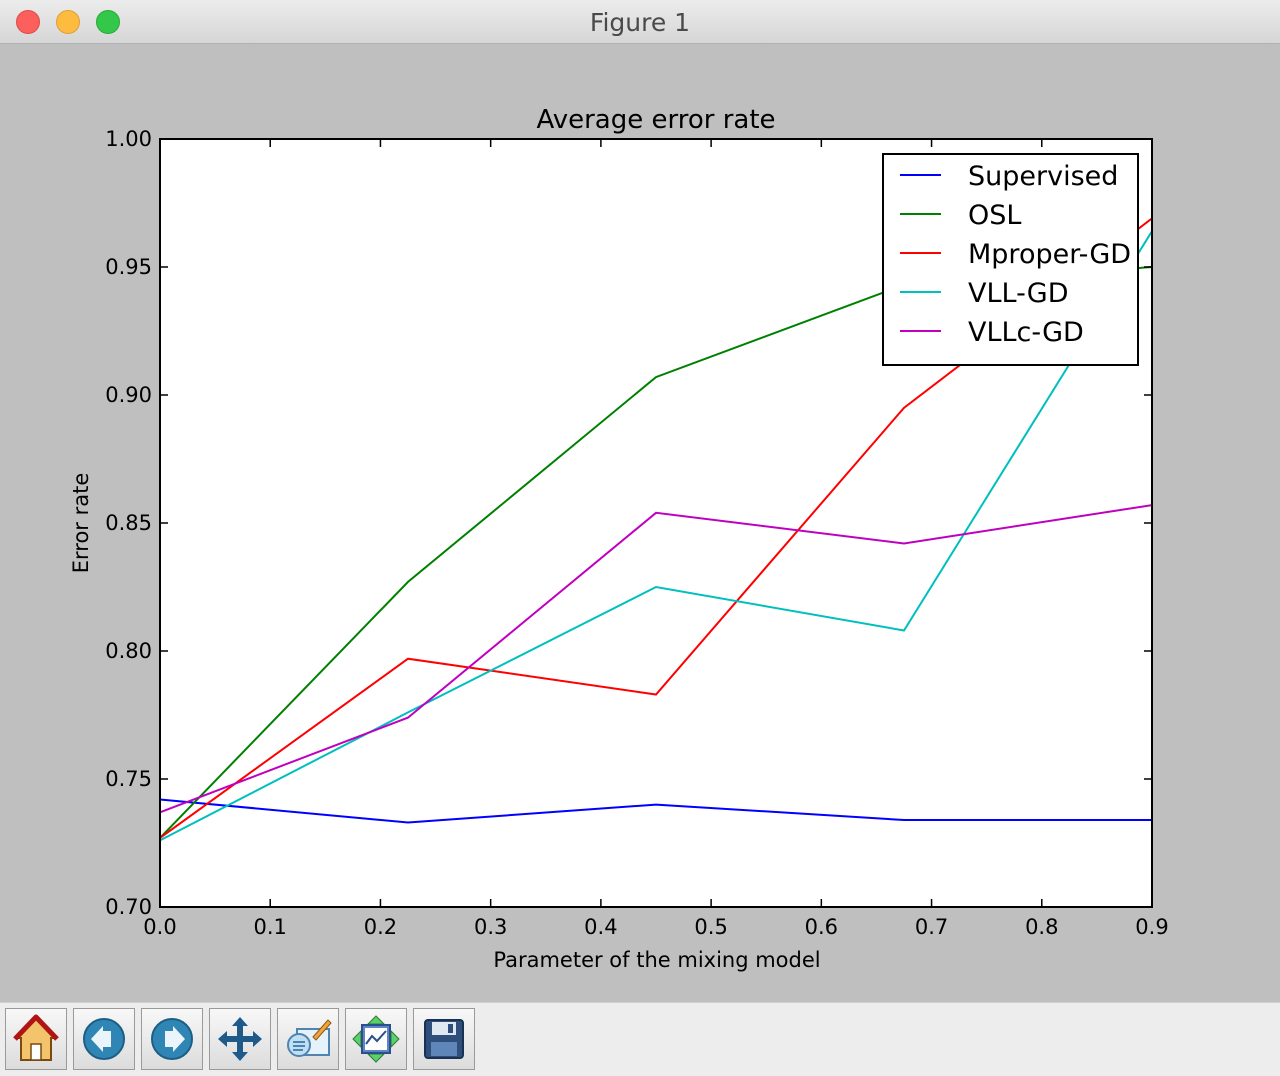 The height and width of the screenshot is (1076, 1280). I want to click on subplots-button, so click(376, 1039).